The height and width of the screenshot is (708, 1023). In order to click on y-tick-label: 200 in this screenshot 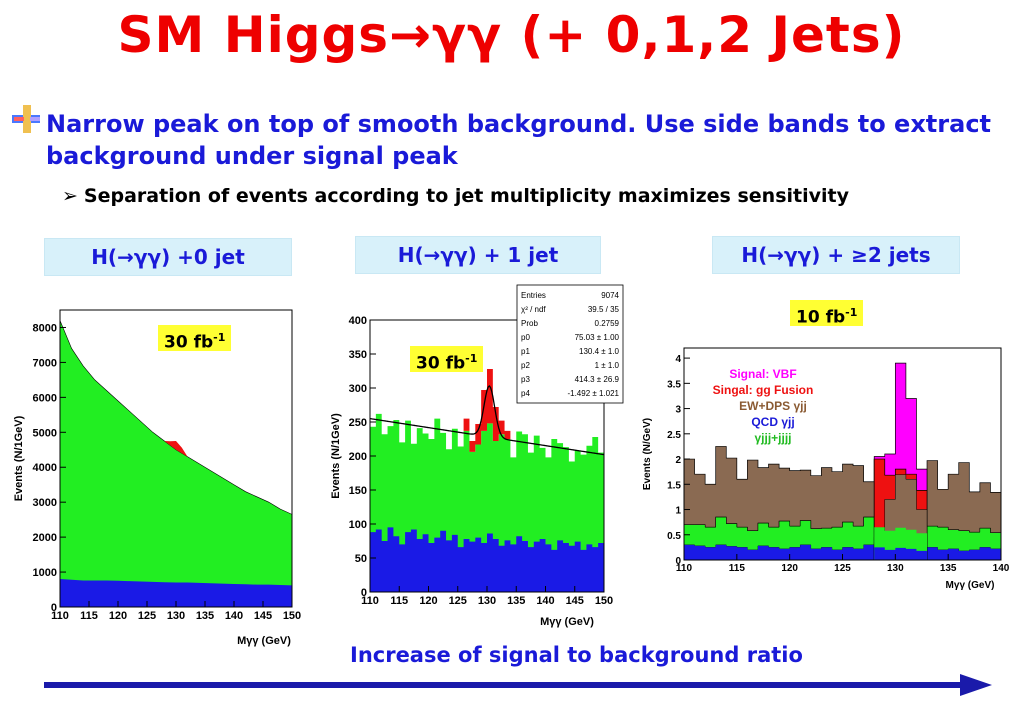, I will do `click(358, 457)`.